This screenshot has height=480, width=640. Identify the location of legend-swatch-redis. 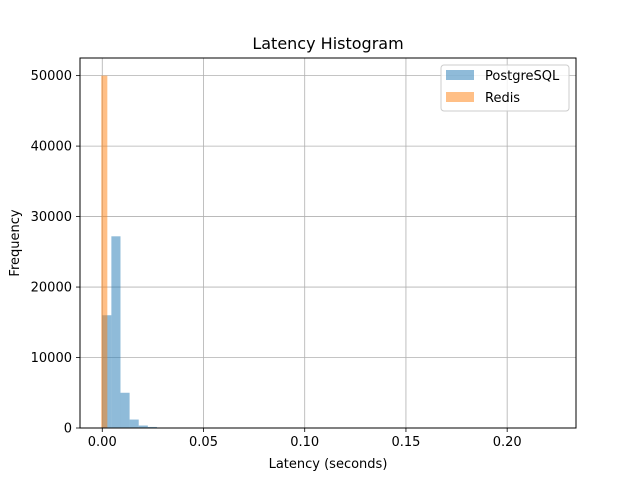
(460, 97).